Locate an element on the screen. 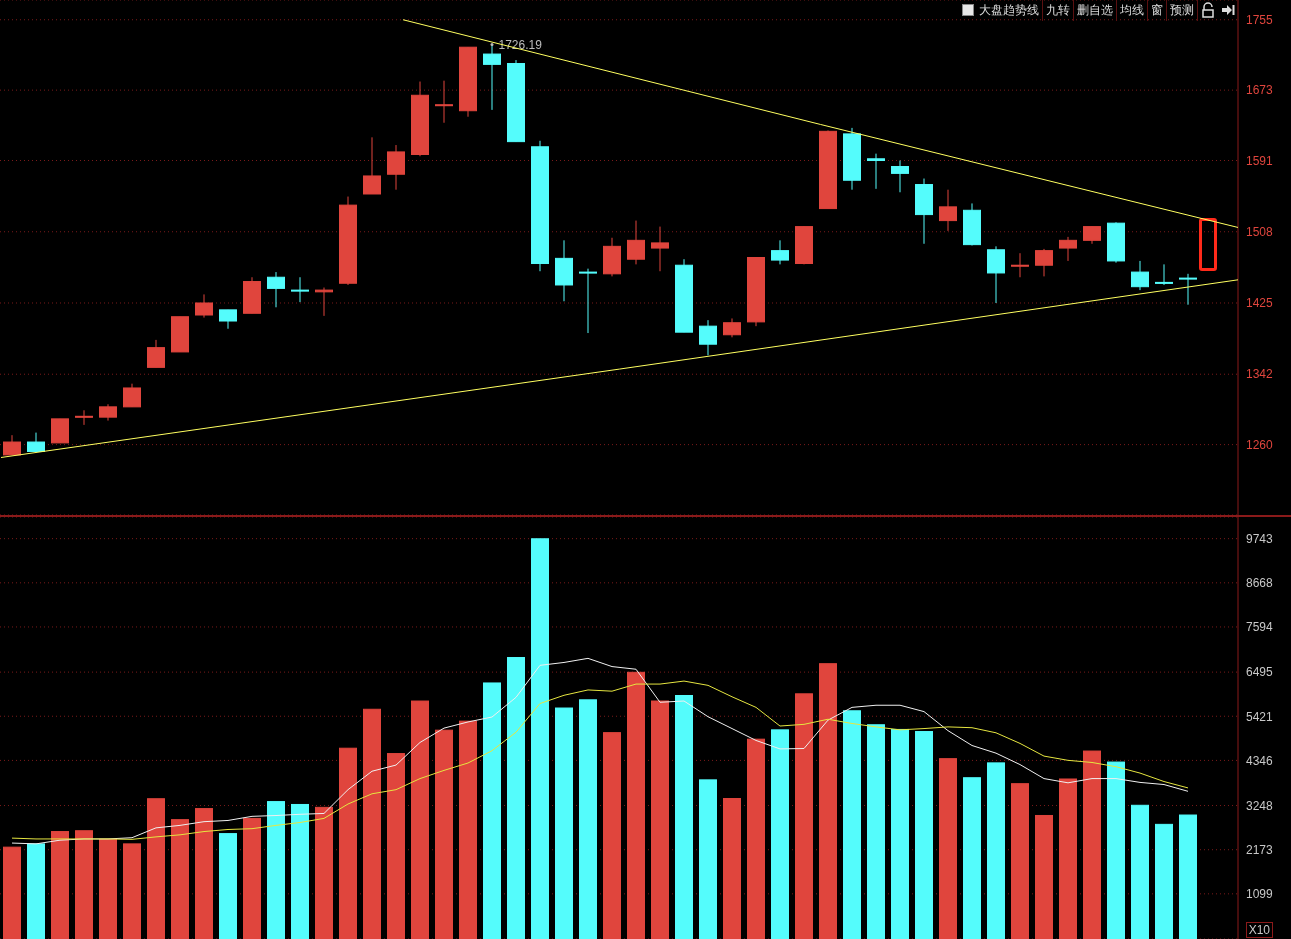  annotation: 删自选 is located at coordinates (1095, 10).